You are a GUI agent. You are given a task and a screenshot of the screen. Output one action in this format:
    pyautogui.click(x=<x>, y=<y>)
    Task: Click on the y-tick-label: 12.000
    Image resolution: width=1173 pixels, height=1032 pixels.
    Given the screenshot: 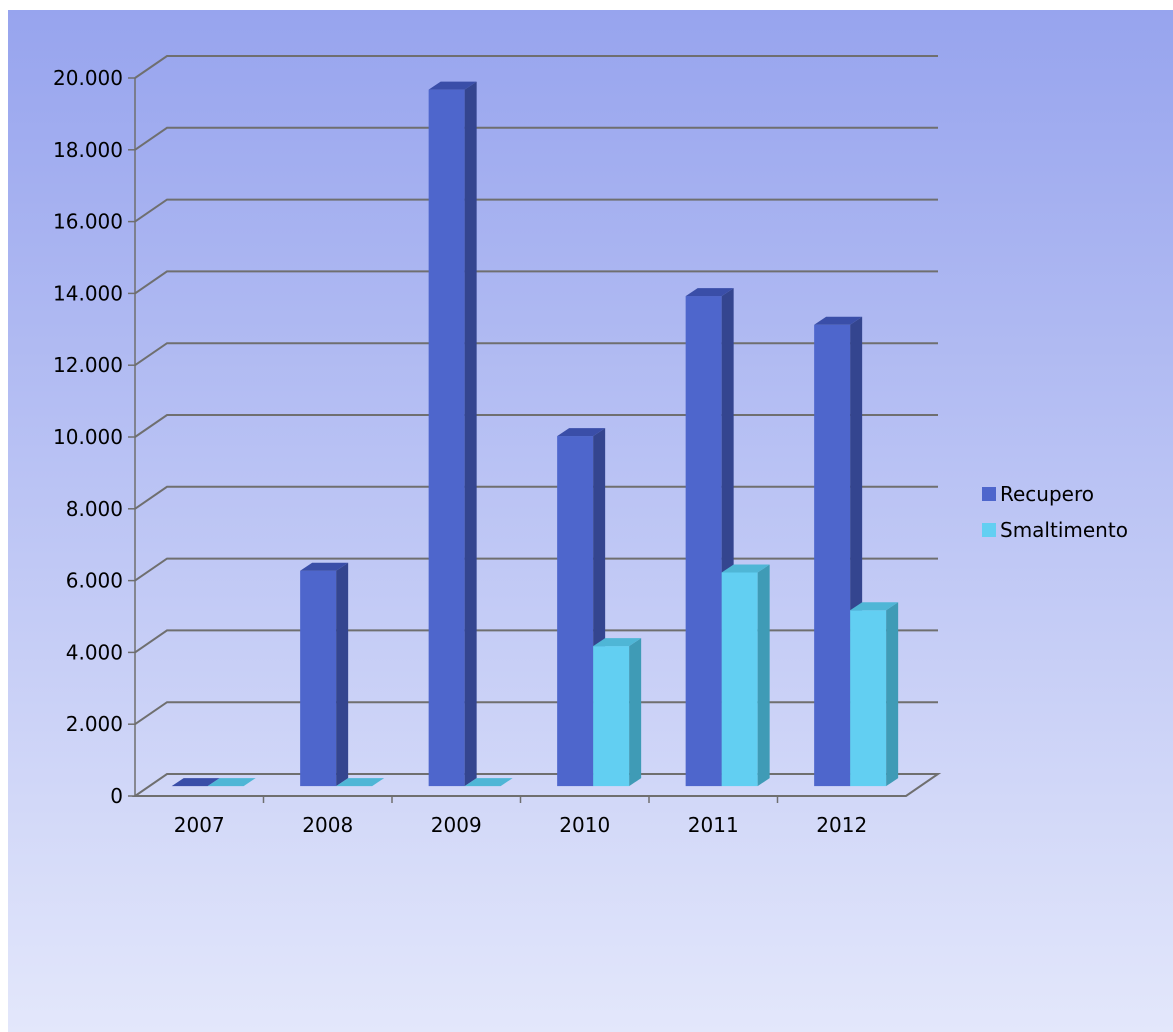 What is the action you would take?
    pyautogui.click(x=88, y=365)
    